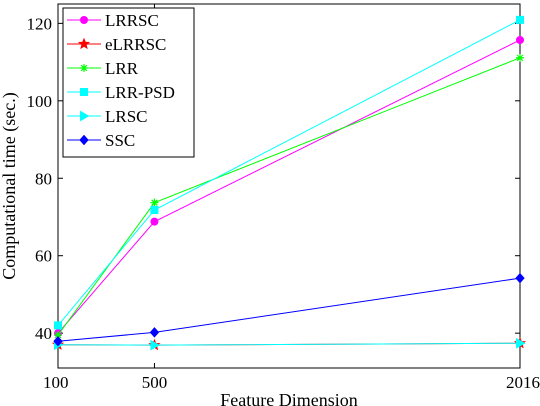 The height and width of the screenshot is (406, 540). I want to click on legend-label-lrrsc: LRRSC, so click(132, 20).